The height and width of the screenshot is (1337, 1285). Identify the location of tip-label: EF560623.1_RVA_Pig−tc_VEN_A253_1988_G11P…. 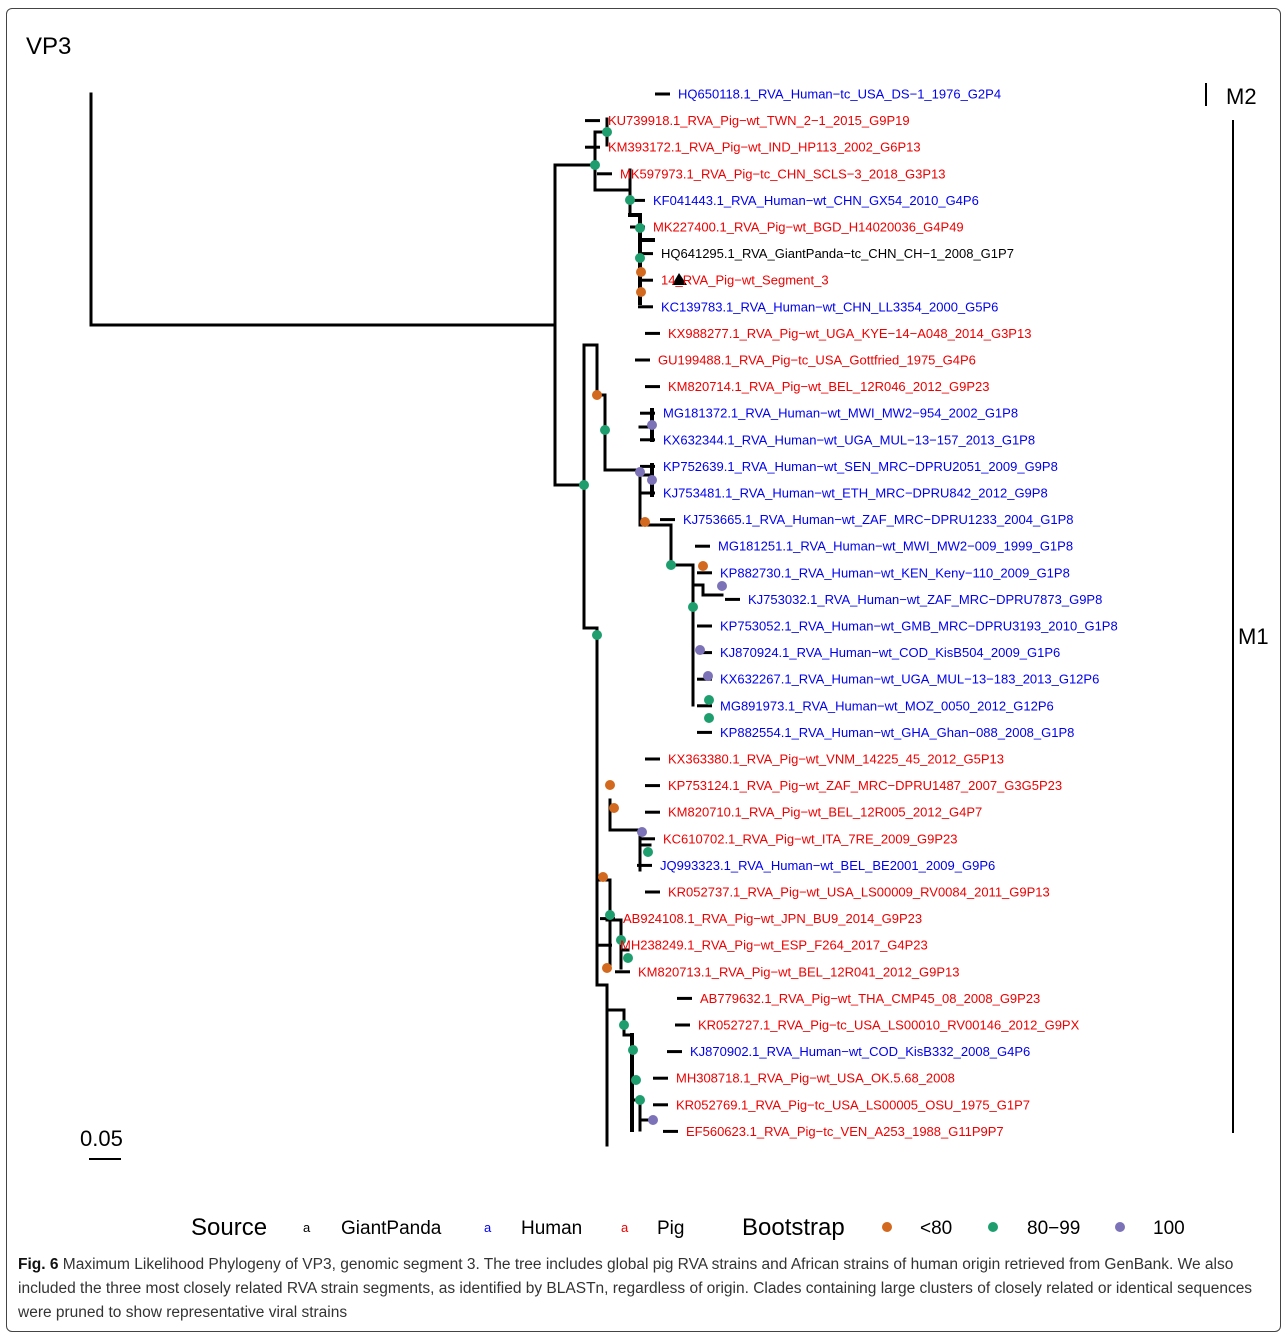
(845, 1131).